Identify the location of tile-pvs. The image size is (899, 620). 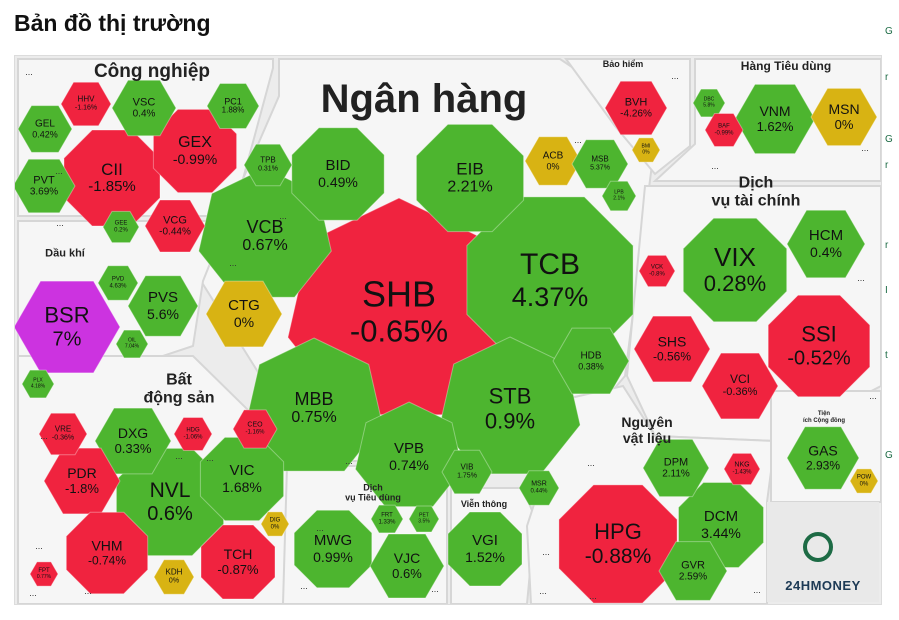
(163, 306).